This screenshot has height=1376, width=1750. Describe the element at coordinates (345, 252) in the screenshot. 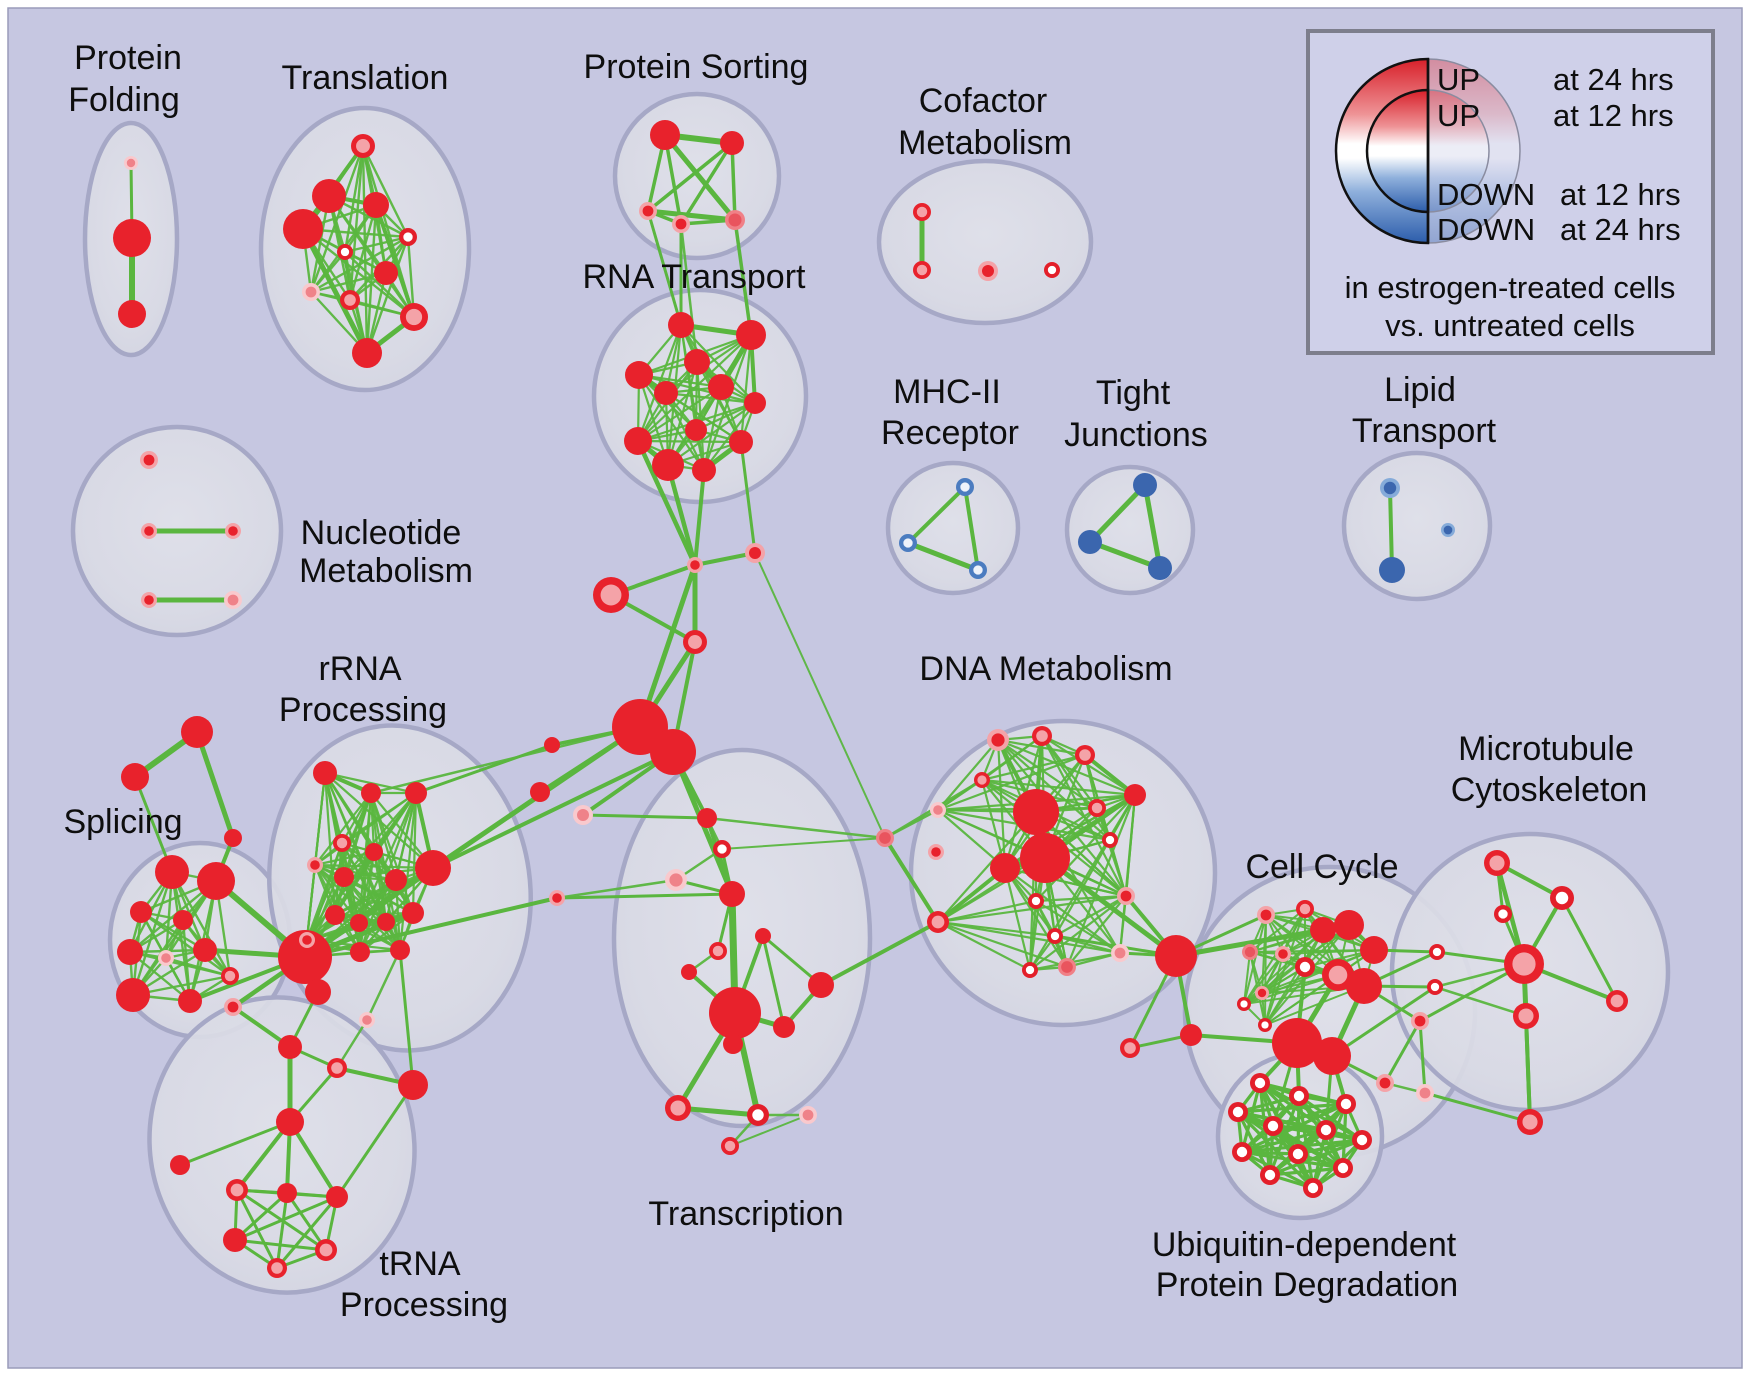

I see `node-t6` at that location.